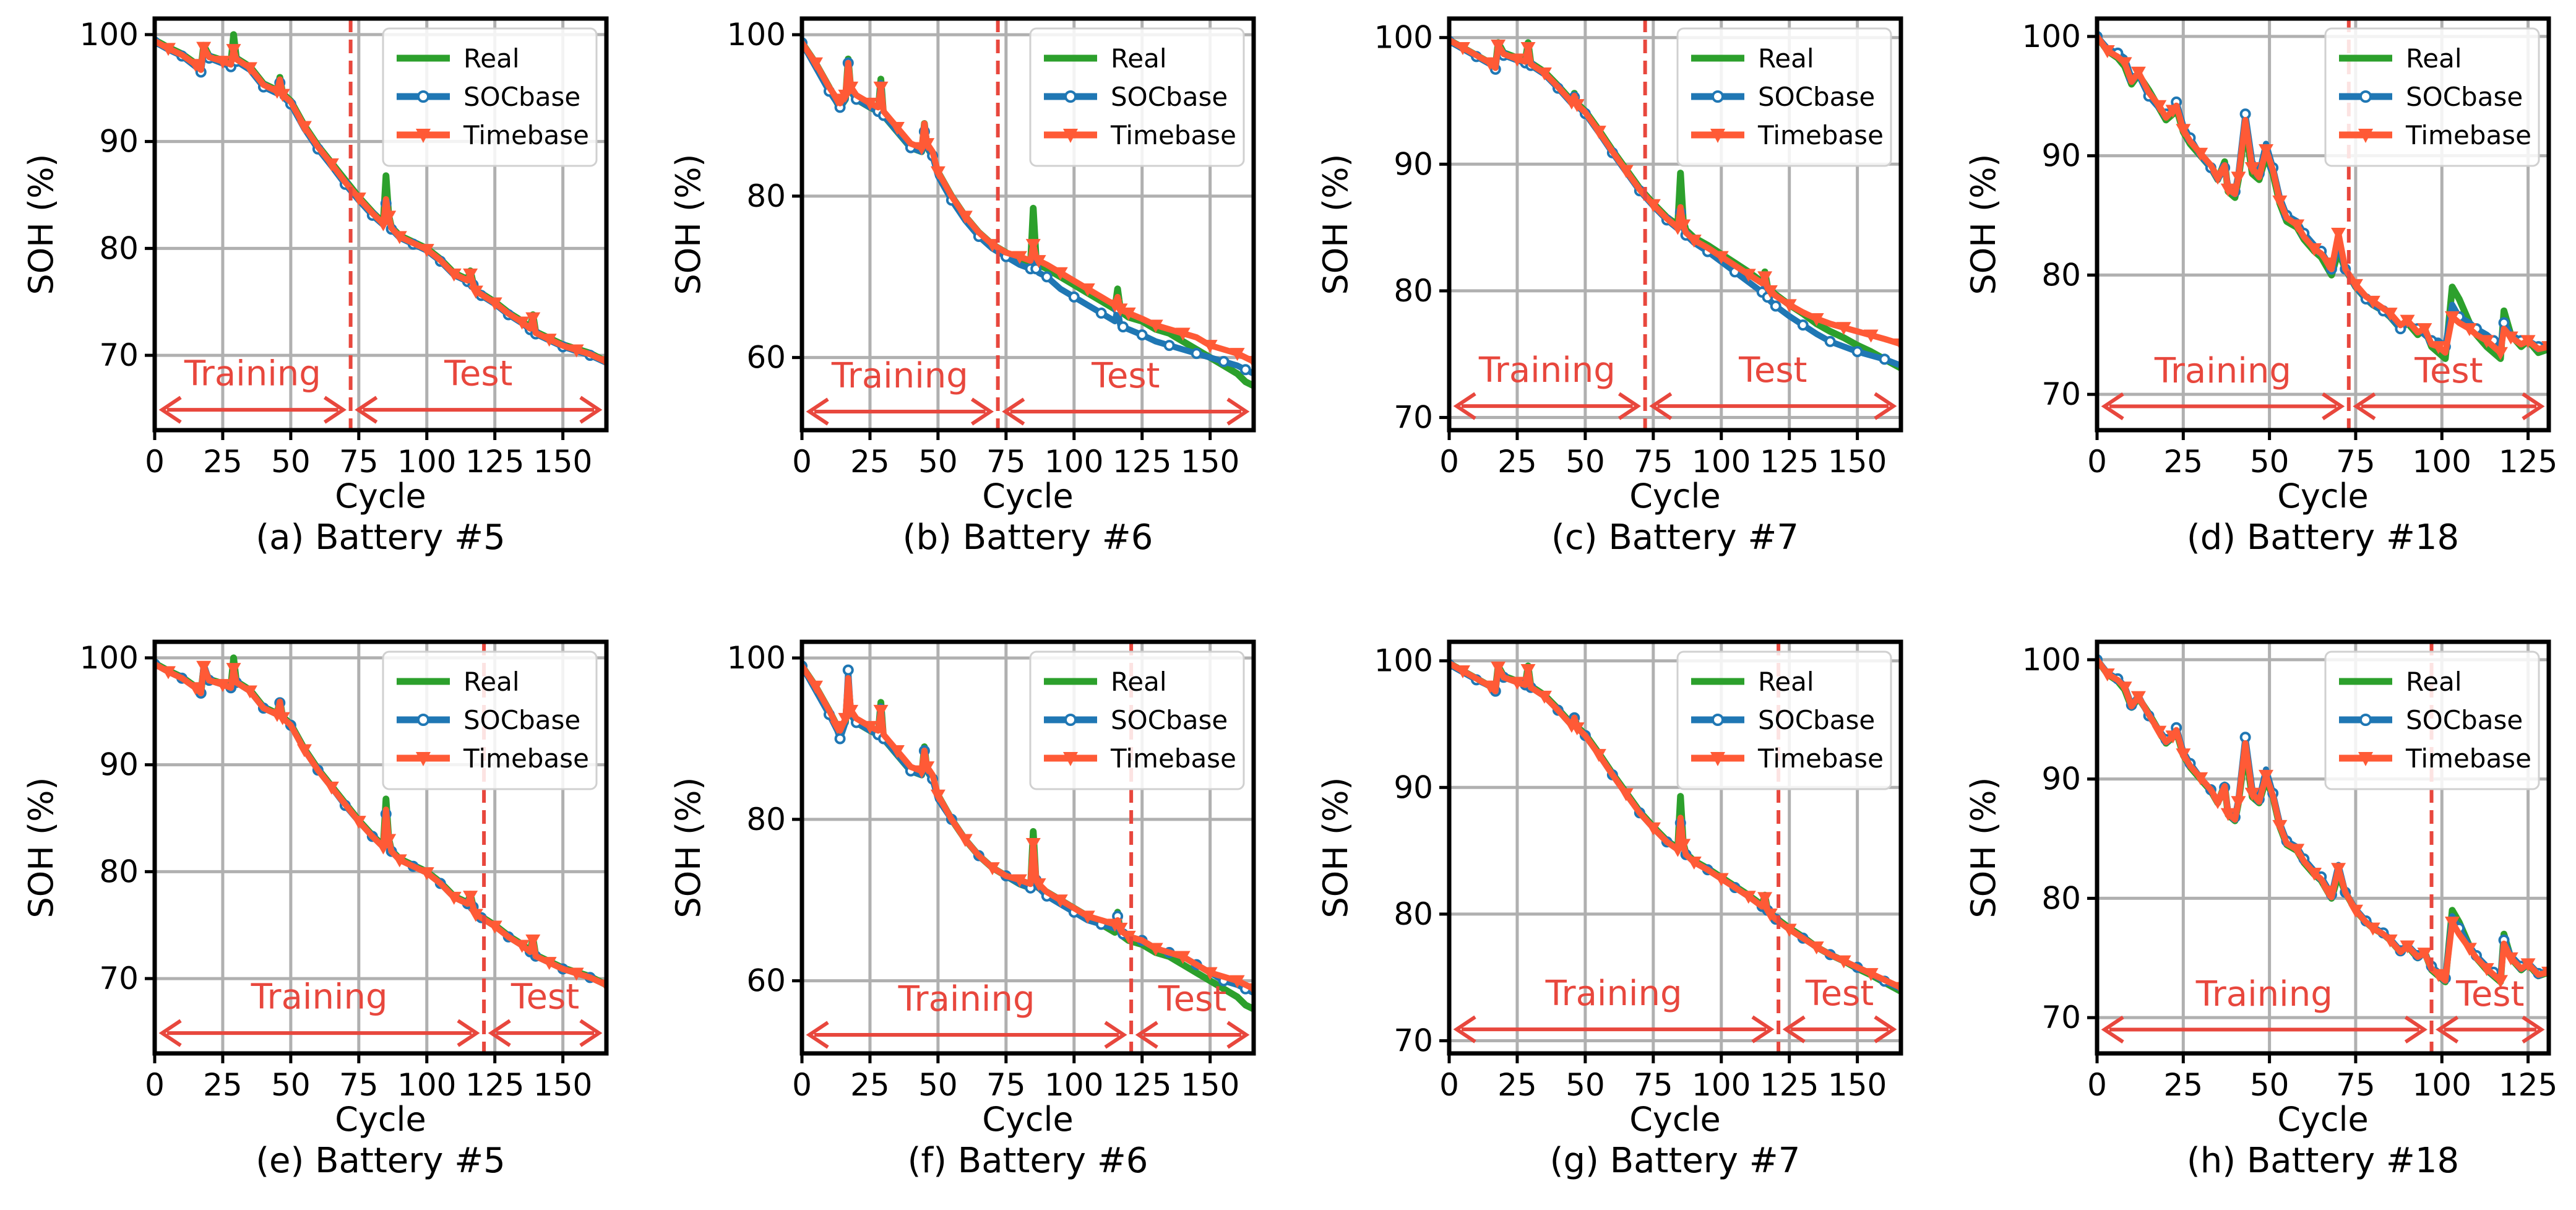 The height and width of the screenshot is (1210, 2576). I want to click on legend-label: Timebase, so click(1173, 758).